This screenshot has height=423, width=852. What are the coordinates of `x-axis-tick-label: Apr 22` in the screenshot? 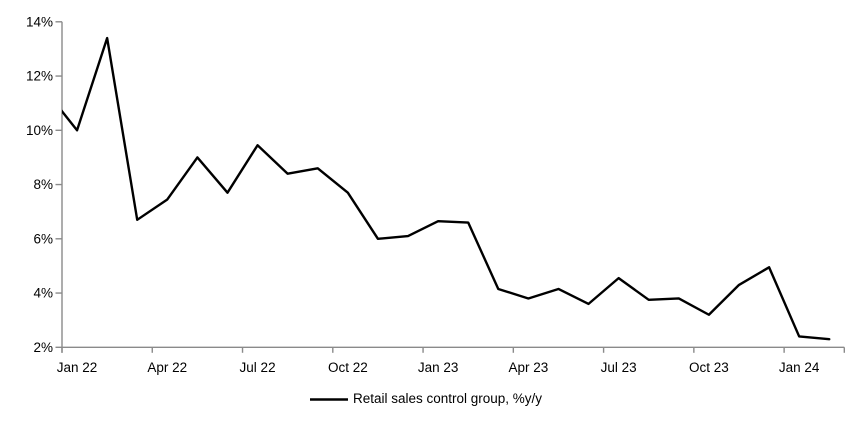 It's located at (167, 367).